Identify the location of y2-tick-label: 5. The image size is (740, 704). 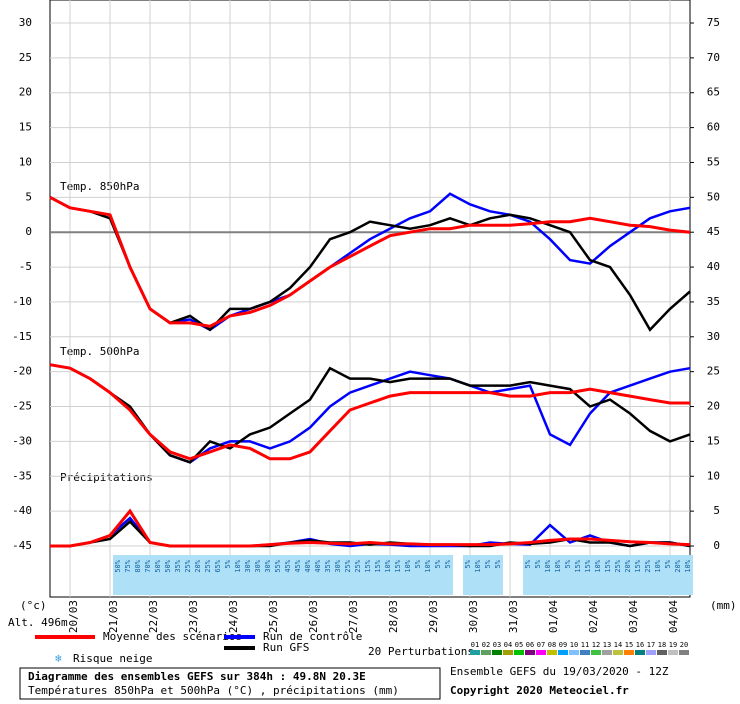
(716, 510).